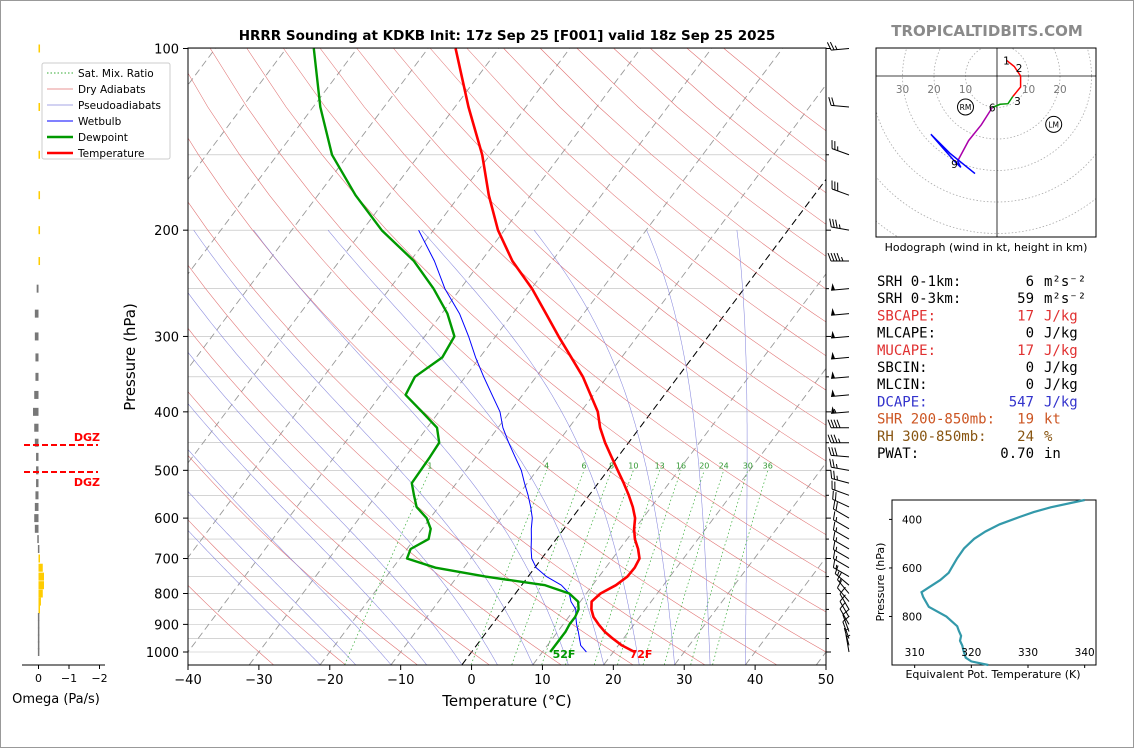 The height and width of the screenshot is (748, 1134). I want to click on x-tick-label: −10, so click(400, 680).